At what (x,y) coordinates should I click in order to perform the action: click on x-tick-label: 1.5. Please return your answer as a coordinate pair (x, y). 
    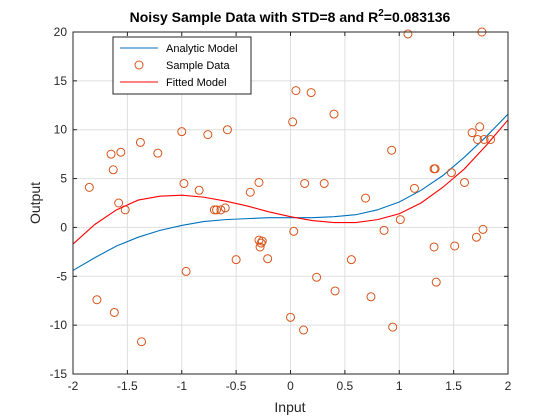
    Looking at the image, I should click on (453, 386).